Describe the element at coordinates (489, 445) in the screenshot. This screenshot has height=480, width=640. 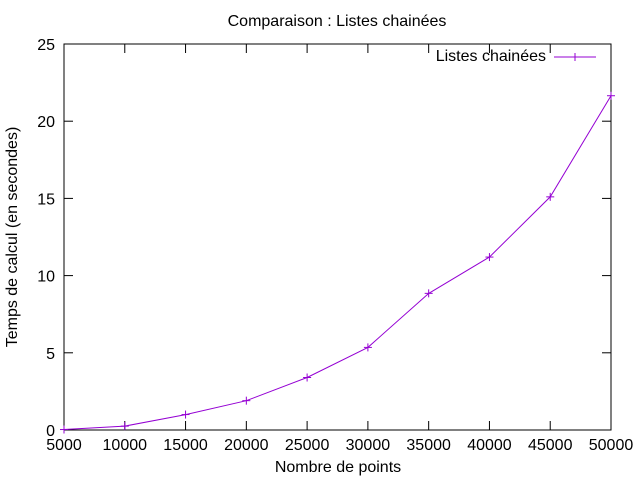
I see `x-tick-label: 40000` at that location.